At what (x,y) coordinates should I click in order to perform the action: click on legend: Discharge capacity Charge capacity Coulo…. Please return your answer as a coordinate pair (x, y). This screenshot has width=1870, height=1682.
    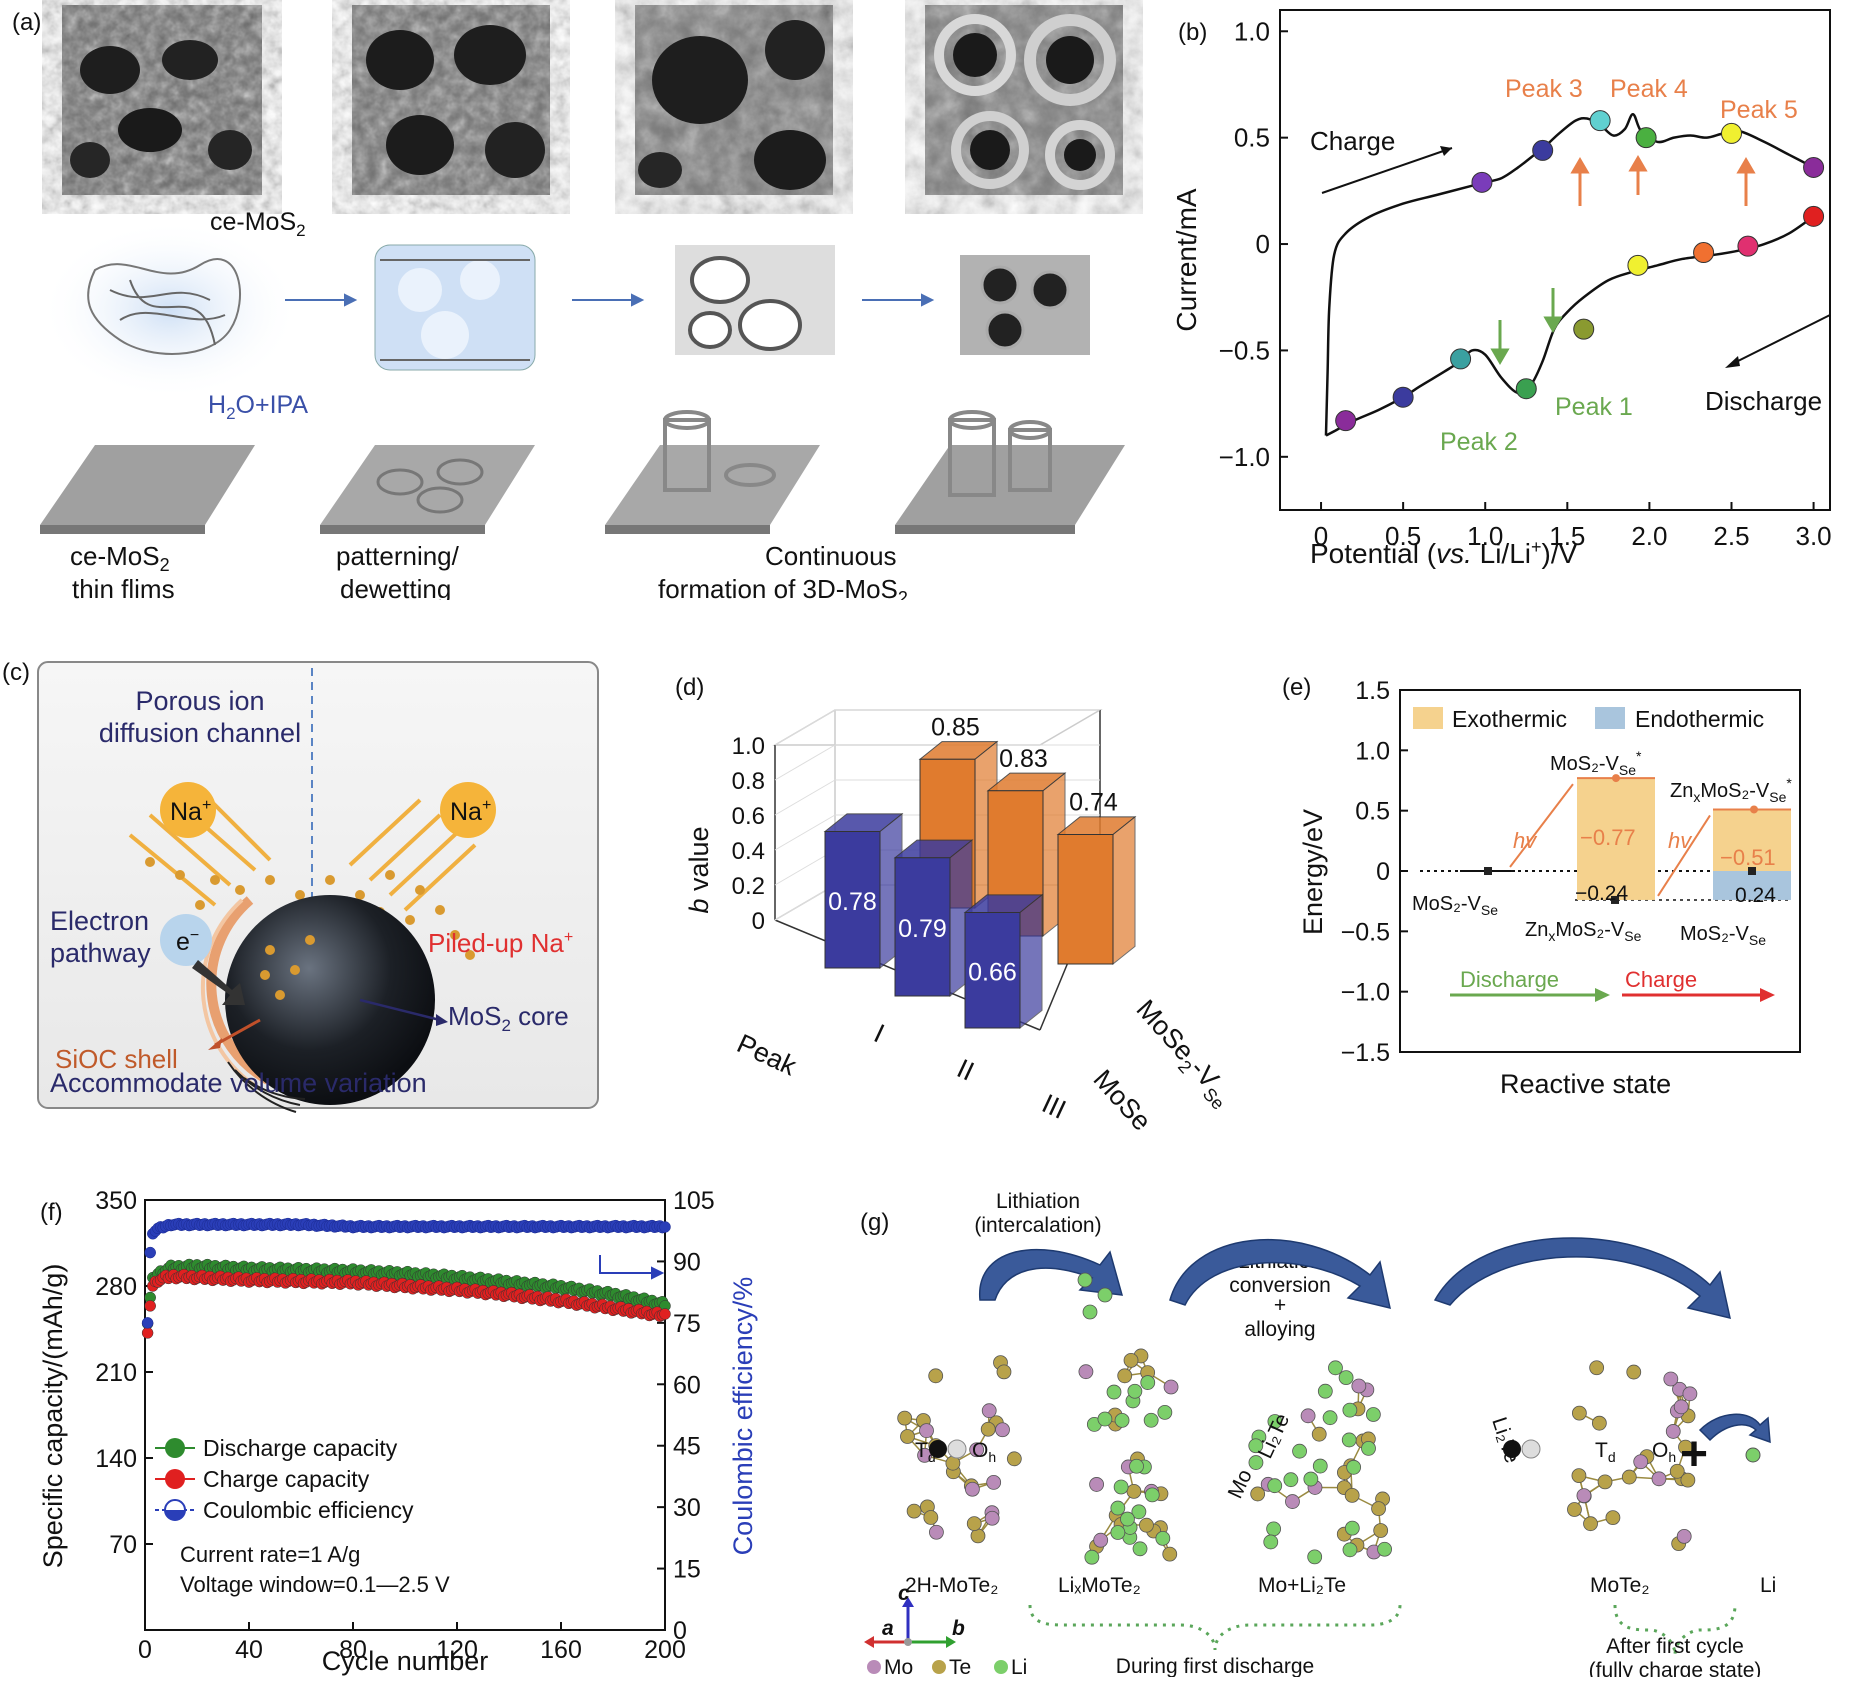
    Looking at the image, I should click on (284, 1479).